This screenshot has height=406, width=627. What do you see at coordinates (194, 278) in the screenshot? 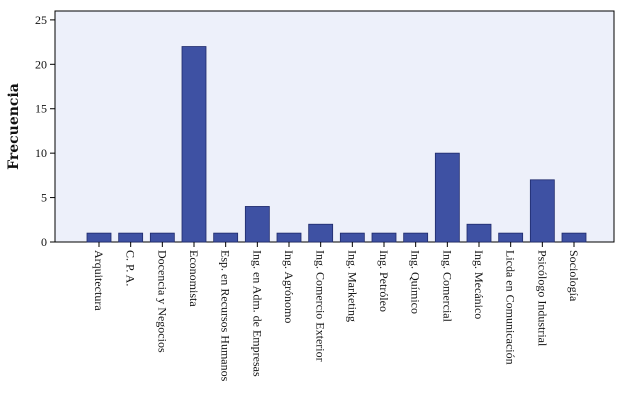
I see `x-tick-label: Economista` at bounding box center [194, 278].